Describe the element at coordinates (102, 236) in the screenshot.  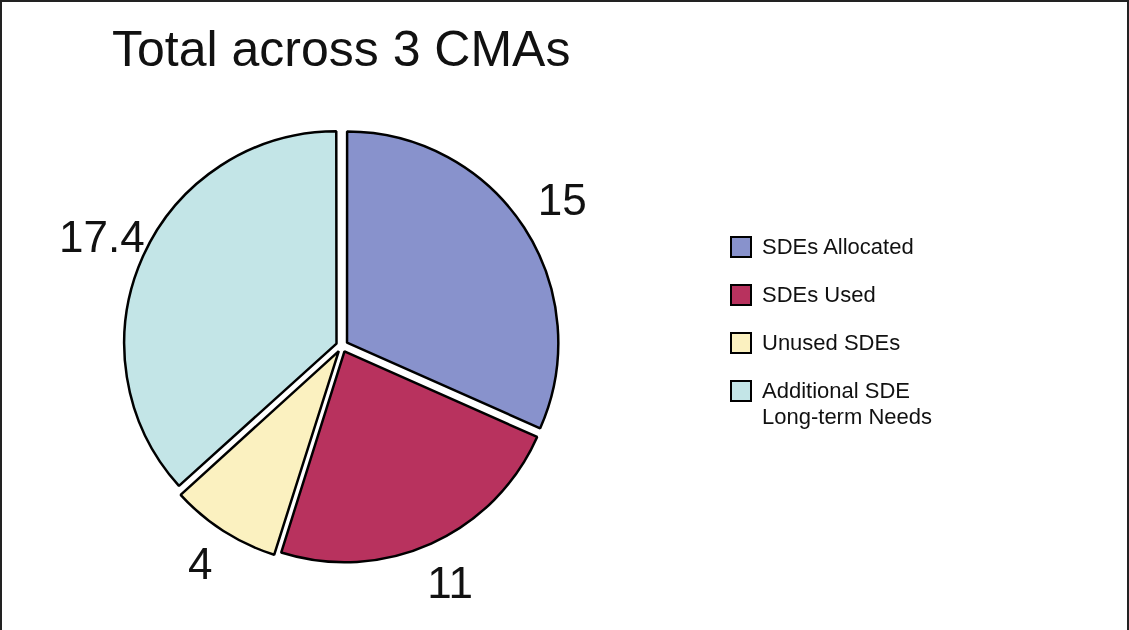
I see `data-label: 17.4` at that location.